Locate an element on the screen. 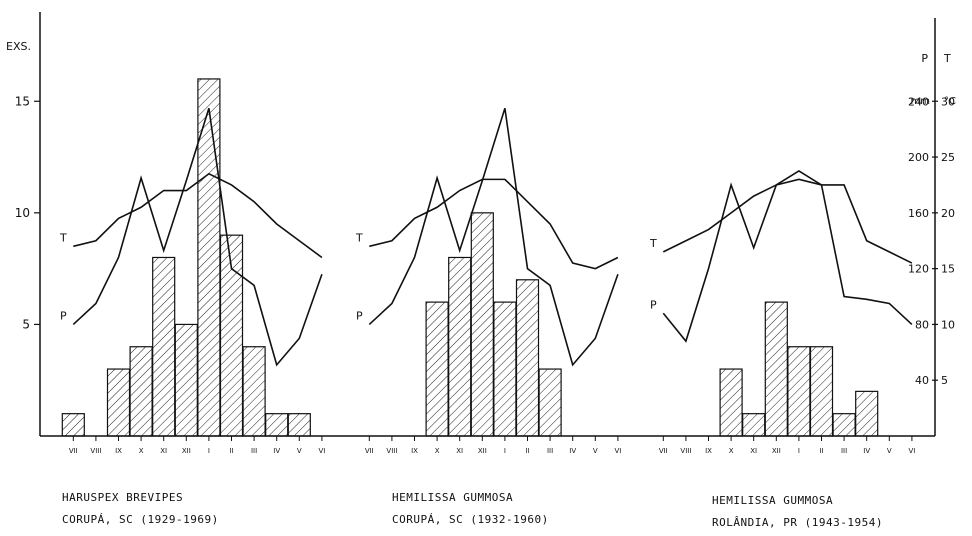  right-axis-p-tick-label: 200 is located at coordinates (918, 157).